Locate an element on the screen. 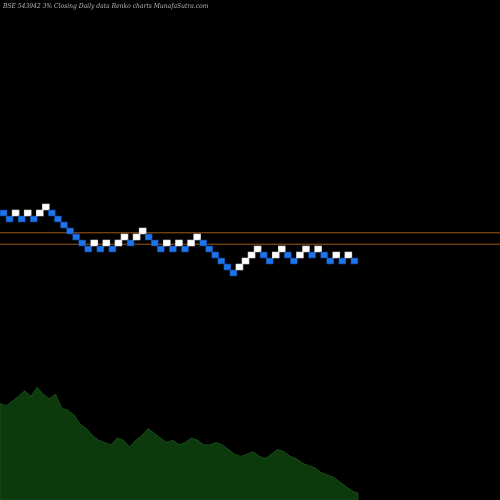 This screenshot has width=500, height=500. renko-bricks is located at coordinates (179, 240).